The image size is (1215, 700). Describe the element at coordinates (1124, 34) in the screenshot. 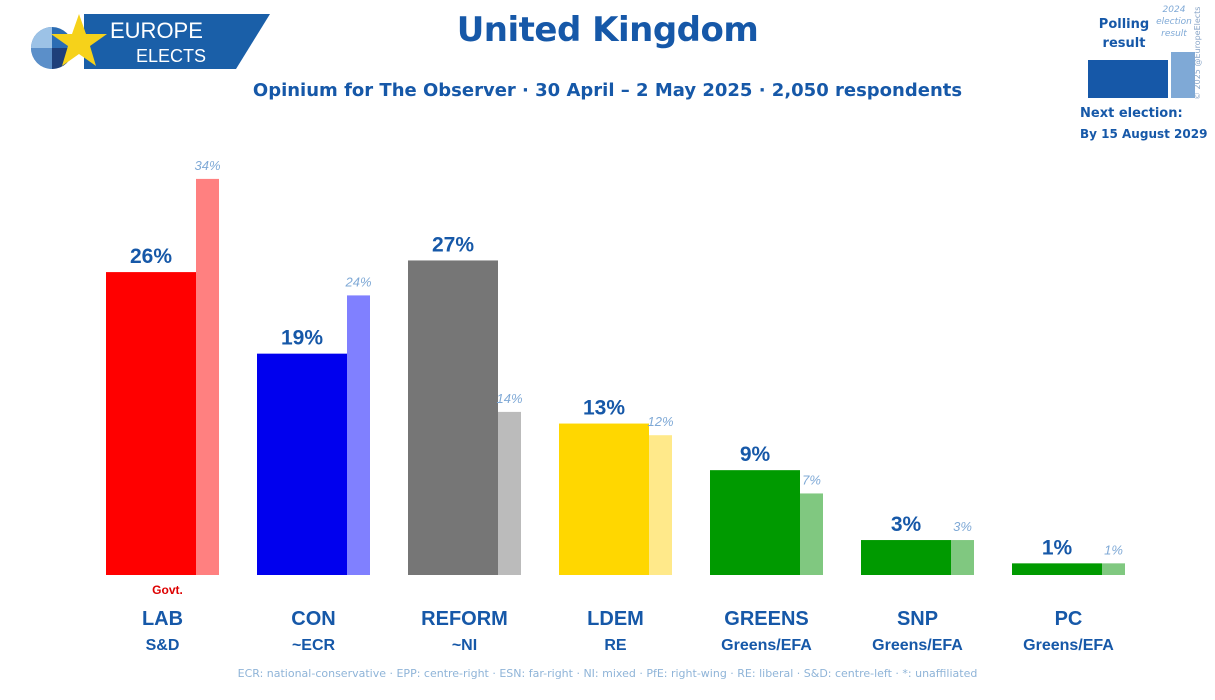

I see `legend-current-label: Polling result` at that location.